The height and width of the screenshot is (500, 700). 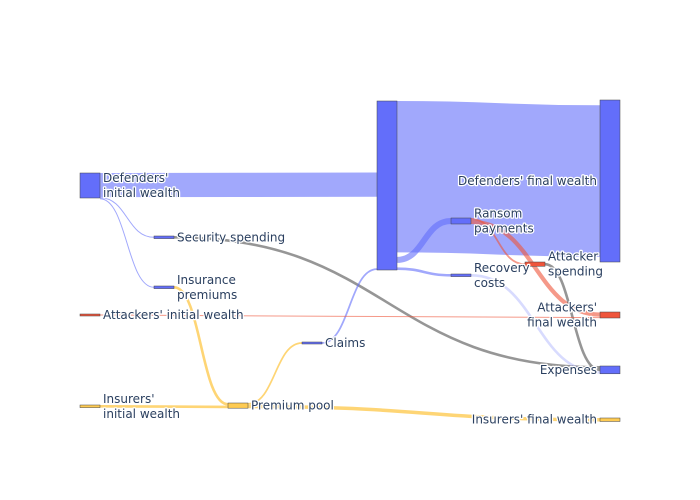 I want to click on sankey-label-sec: Security spending, so click(x=231, y=237).